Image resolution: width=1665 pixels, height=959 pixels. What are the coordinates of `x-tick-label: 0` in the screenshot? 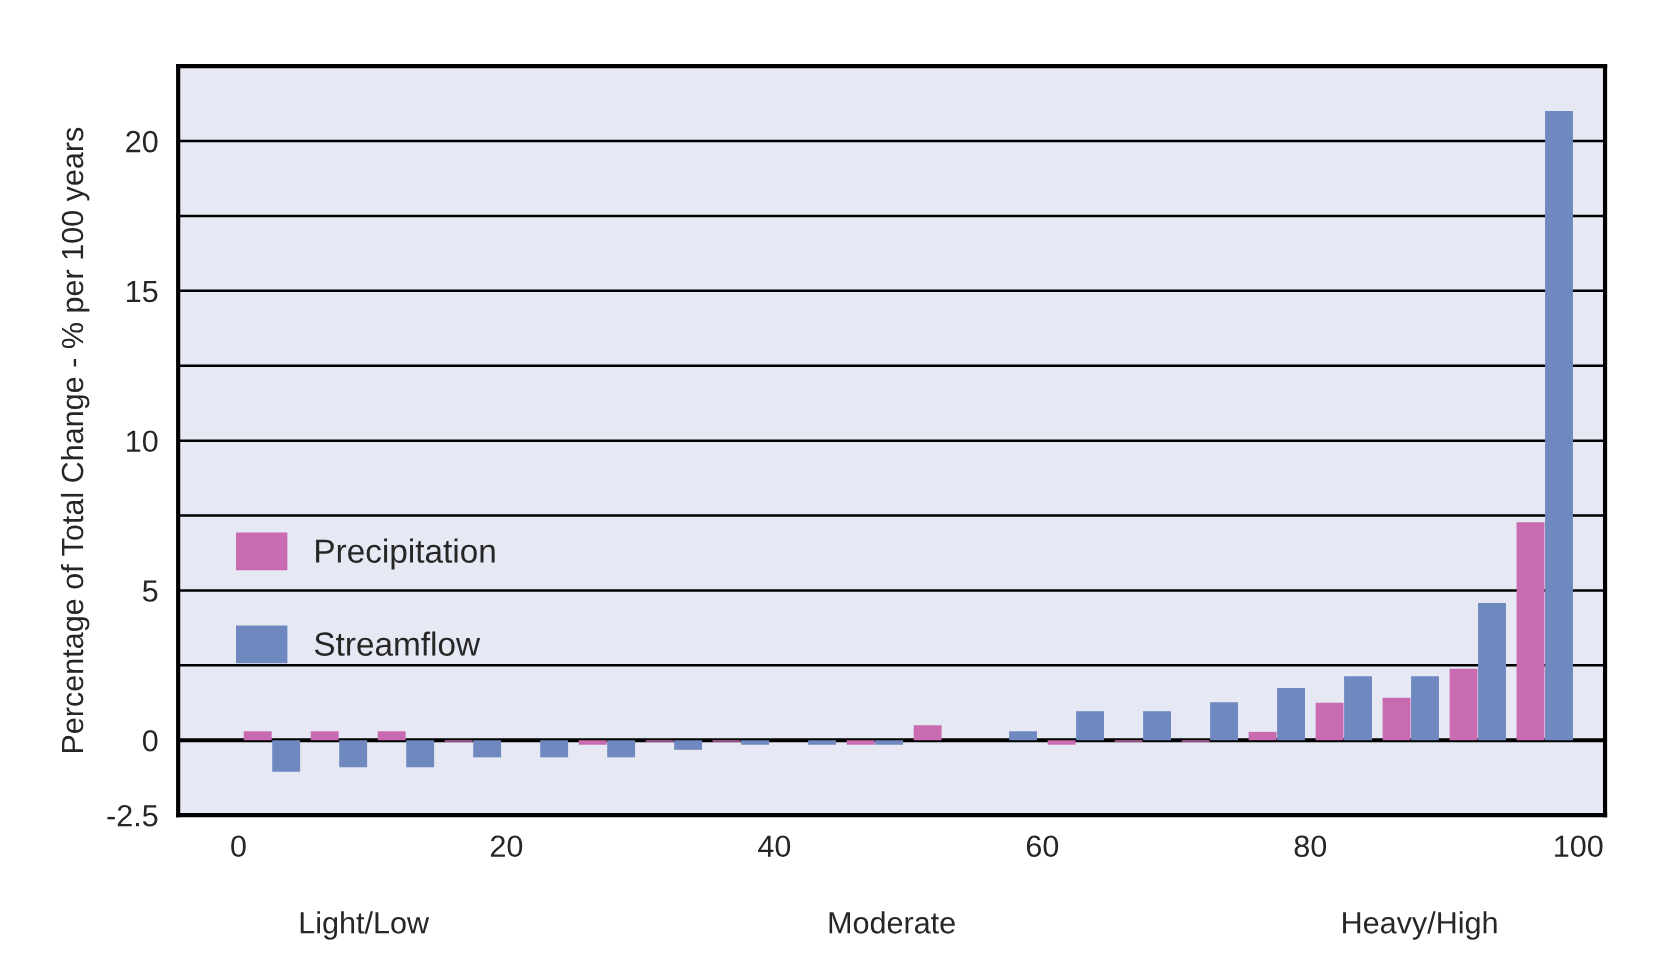 It's located at (238, 846).